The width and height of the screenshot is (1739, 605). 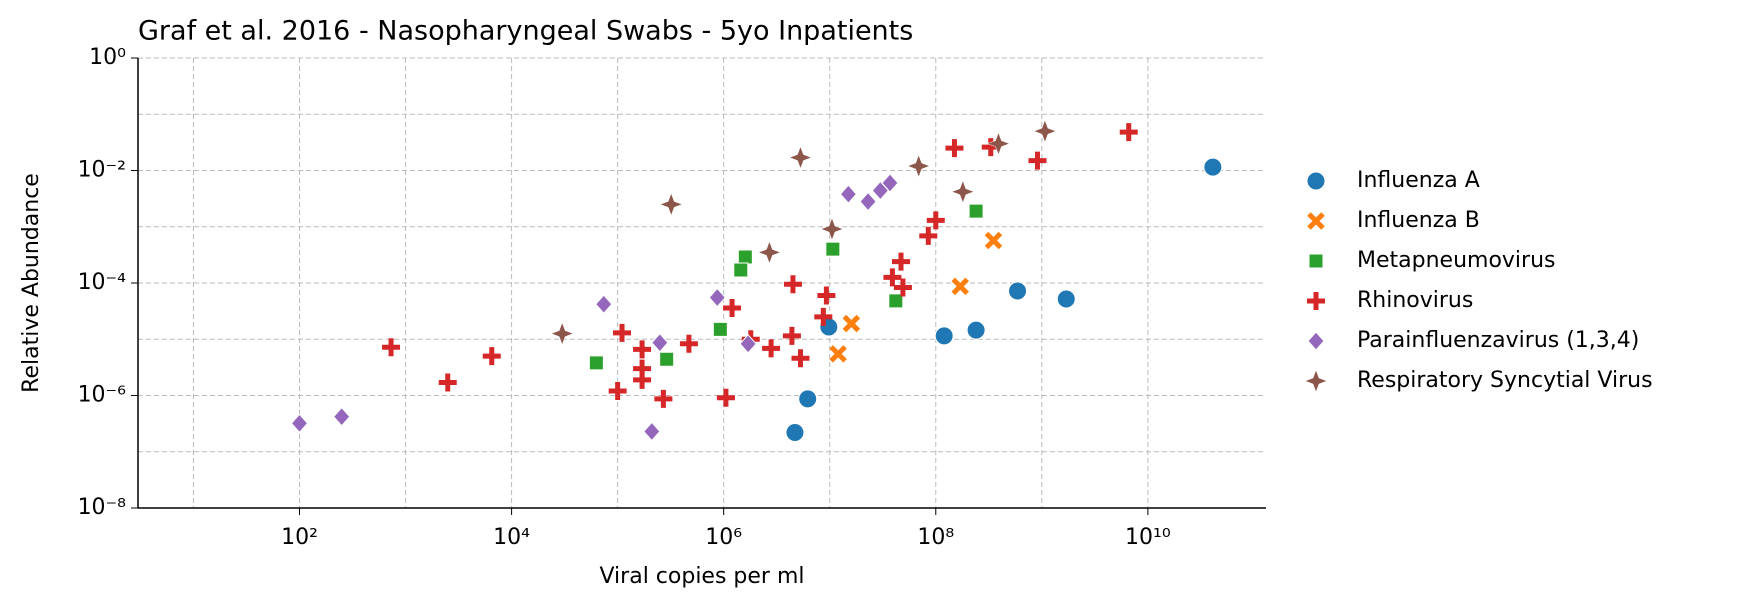 What do you see at coordinates (701, 576) in the screenshot?
I see `x-axis-label: Viral copies per ml` at bounding box center [701, 576].